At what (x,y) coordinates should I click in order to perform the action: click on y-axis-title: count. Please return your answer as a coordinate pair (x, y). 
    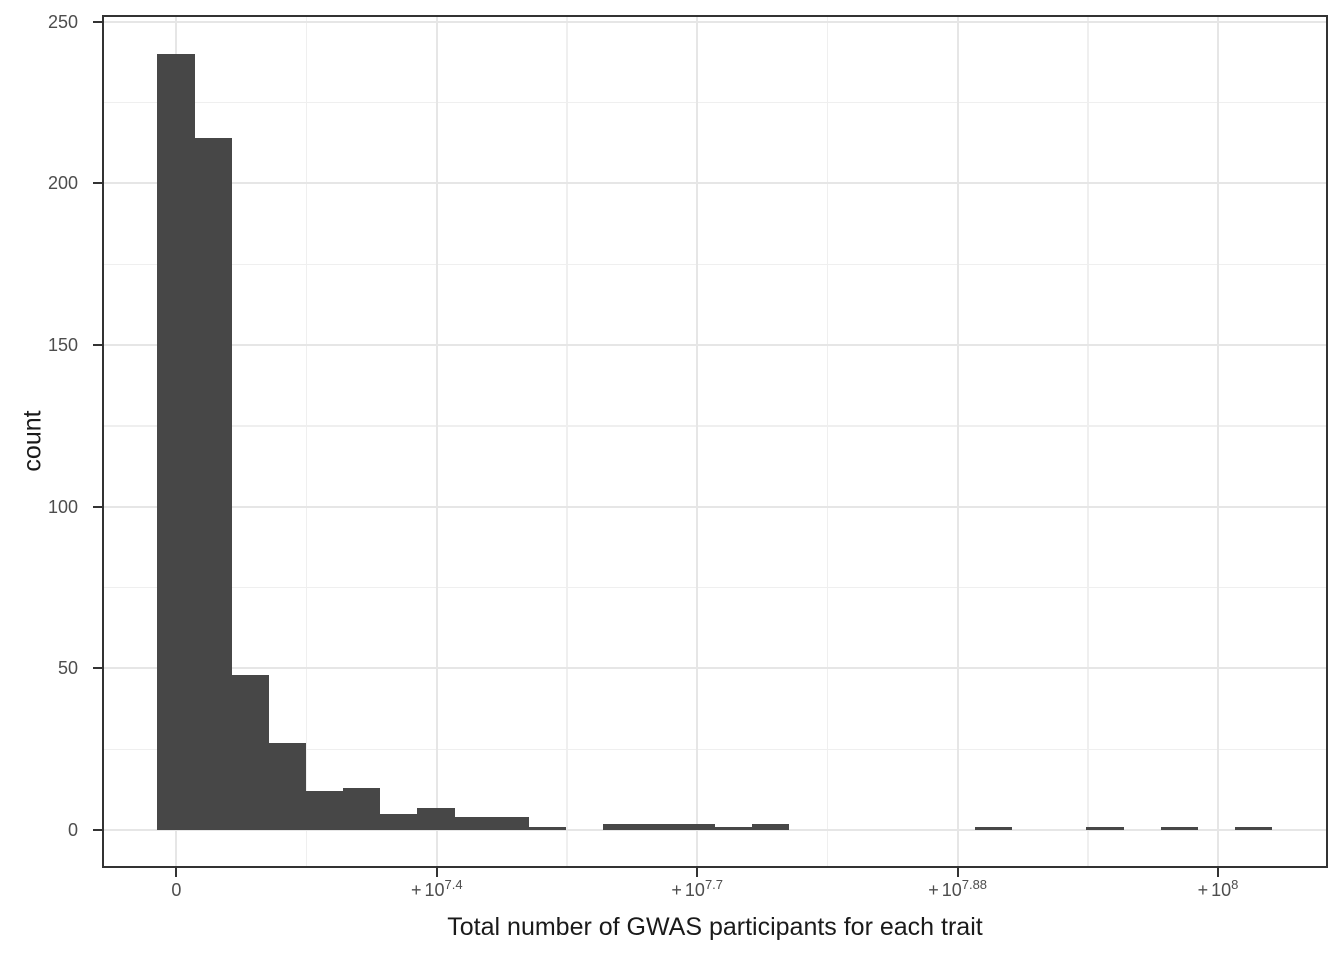
    Looking at the image, I should click on (32, 441).